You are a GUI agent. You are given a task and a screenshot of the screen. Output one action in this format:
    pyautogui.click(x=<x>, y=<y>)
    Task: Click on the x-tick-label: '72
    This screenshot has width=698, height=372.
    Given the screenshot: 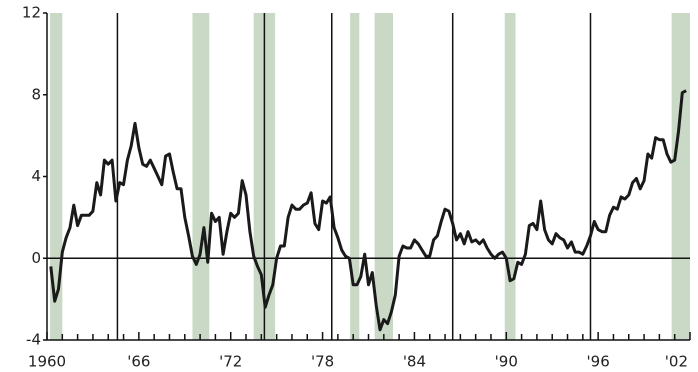 What is the action you would take?
    pyautogui.click(x=230, y=362)
    